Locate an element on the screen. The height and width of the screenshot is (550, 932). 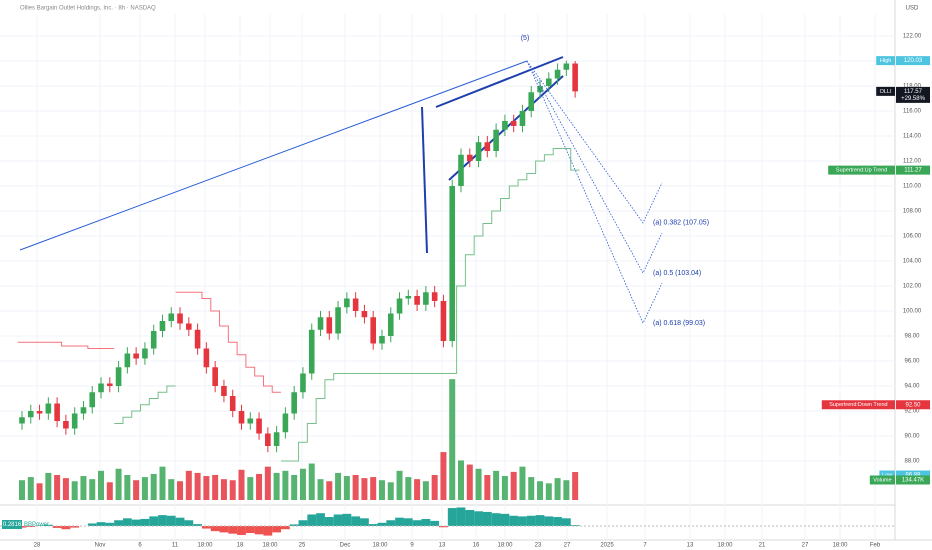
x-tick-label: 9 is located at coordinates (412, 546).